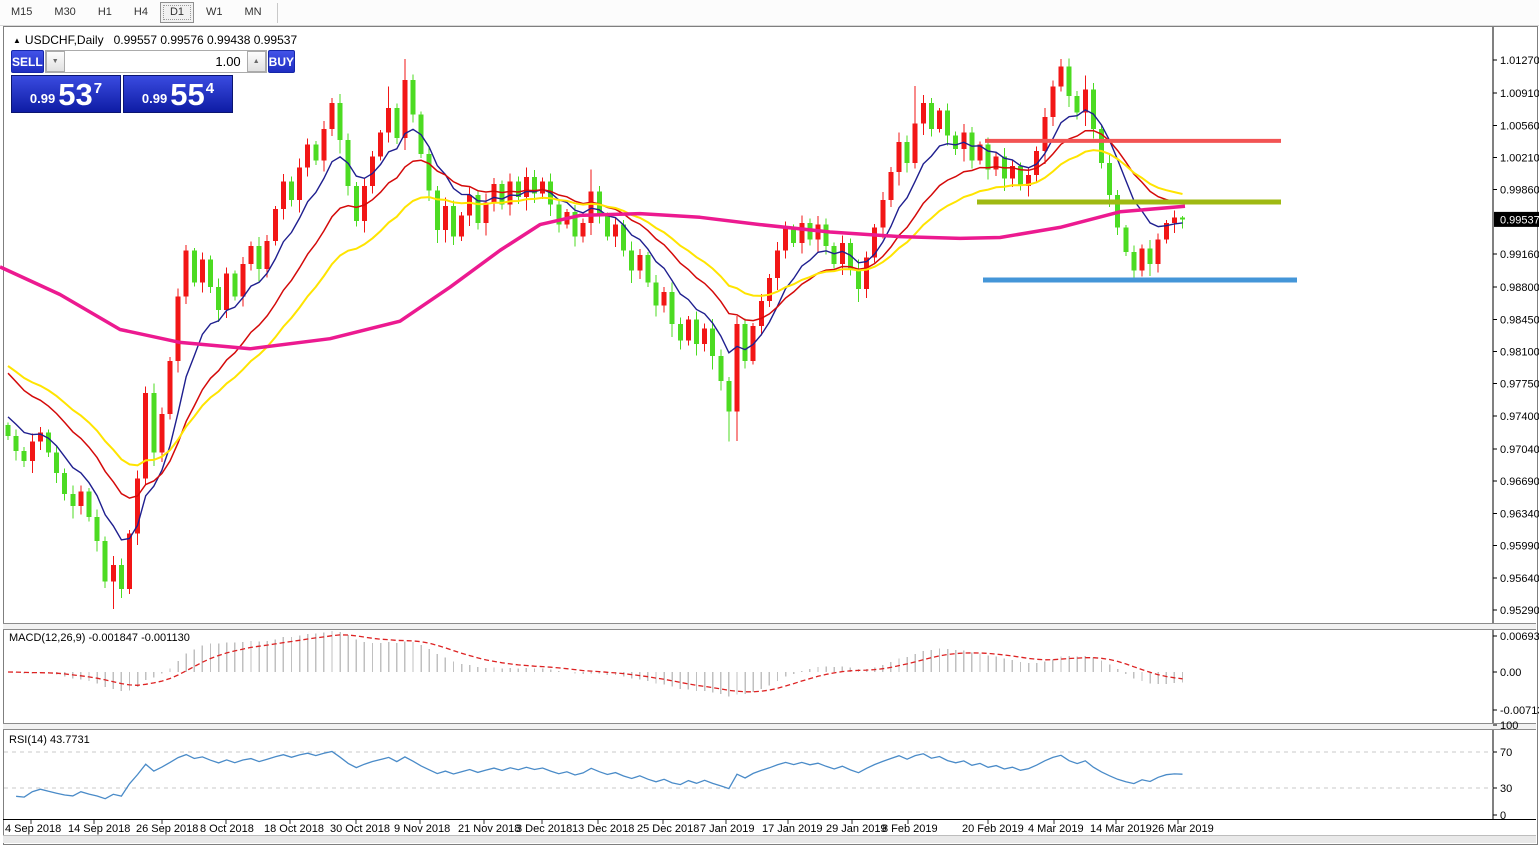 This screenshot has width=1539, height=845. Describe the element at coordinates (294, 829) in the screenshot. I see `svg-text: 18 Oct 2018` at that location.